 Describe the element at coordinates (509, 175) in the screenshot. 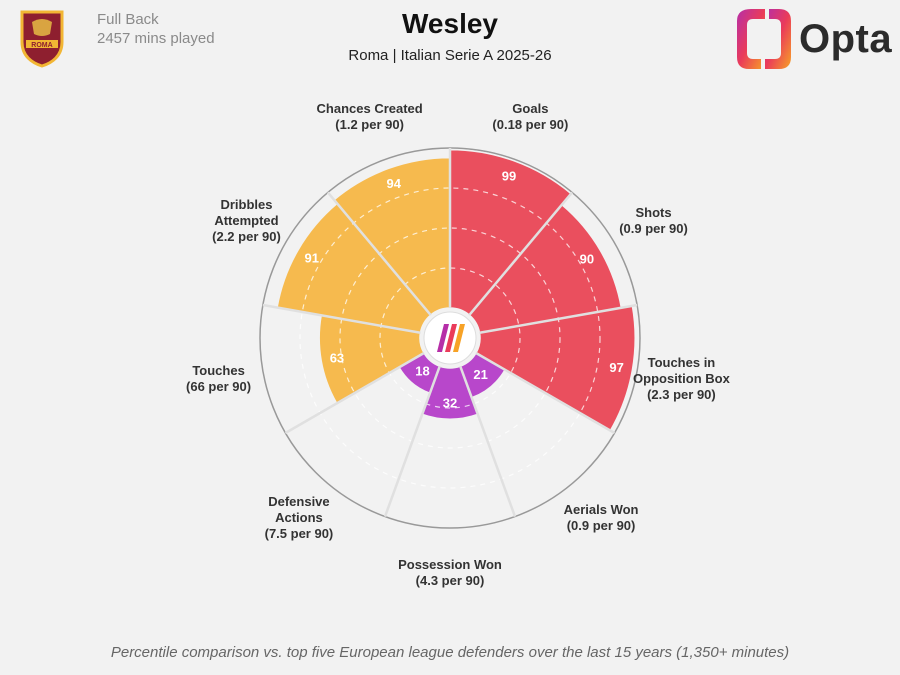

I see `percentile-label: 99` at that location.